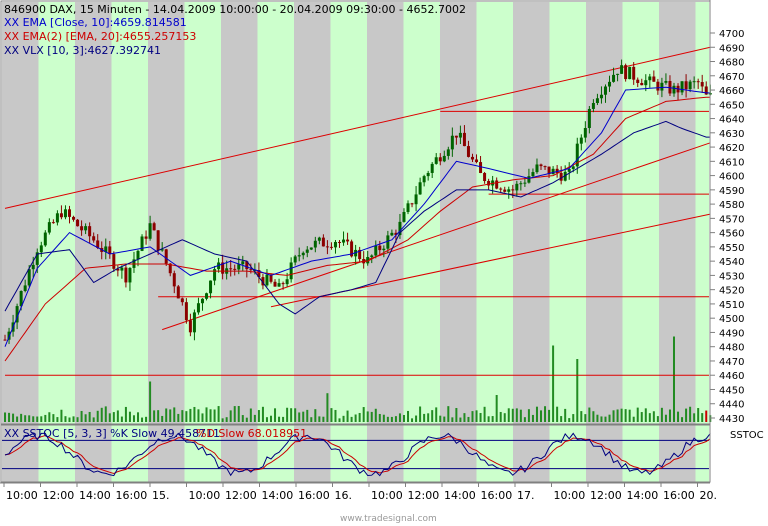  Describe the element at coordinates (357, 454) in the screenshot. I see `stoch-d-line` at that location.